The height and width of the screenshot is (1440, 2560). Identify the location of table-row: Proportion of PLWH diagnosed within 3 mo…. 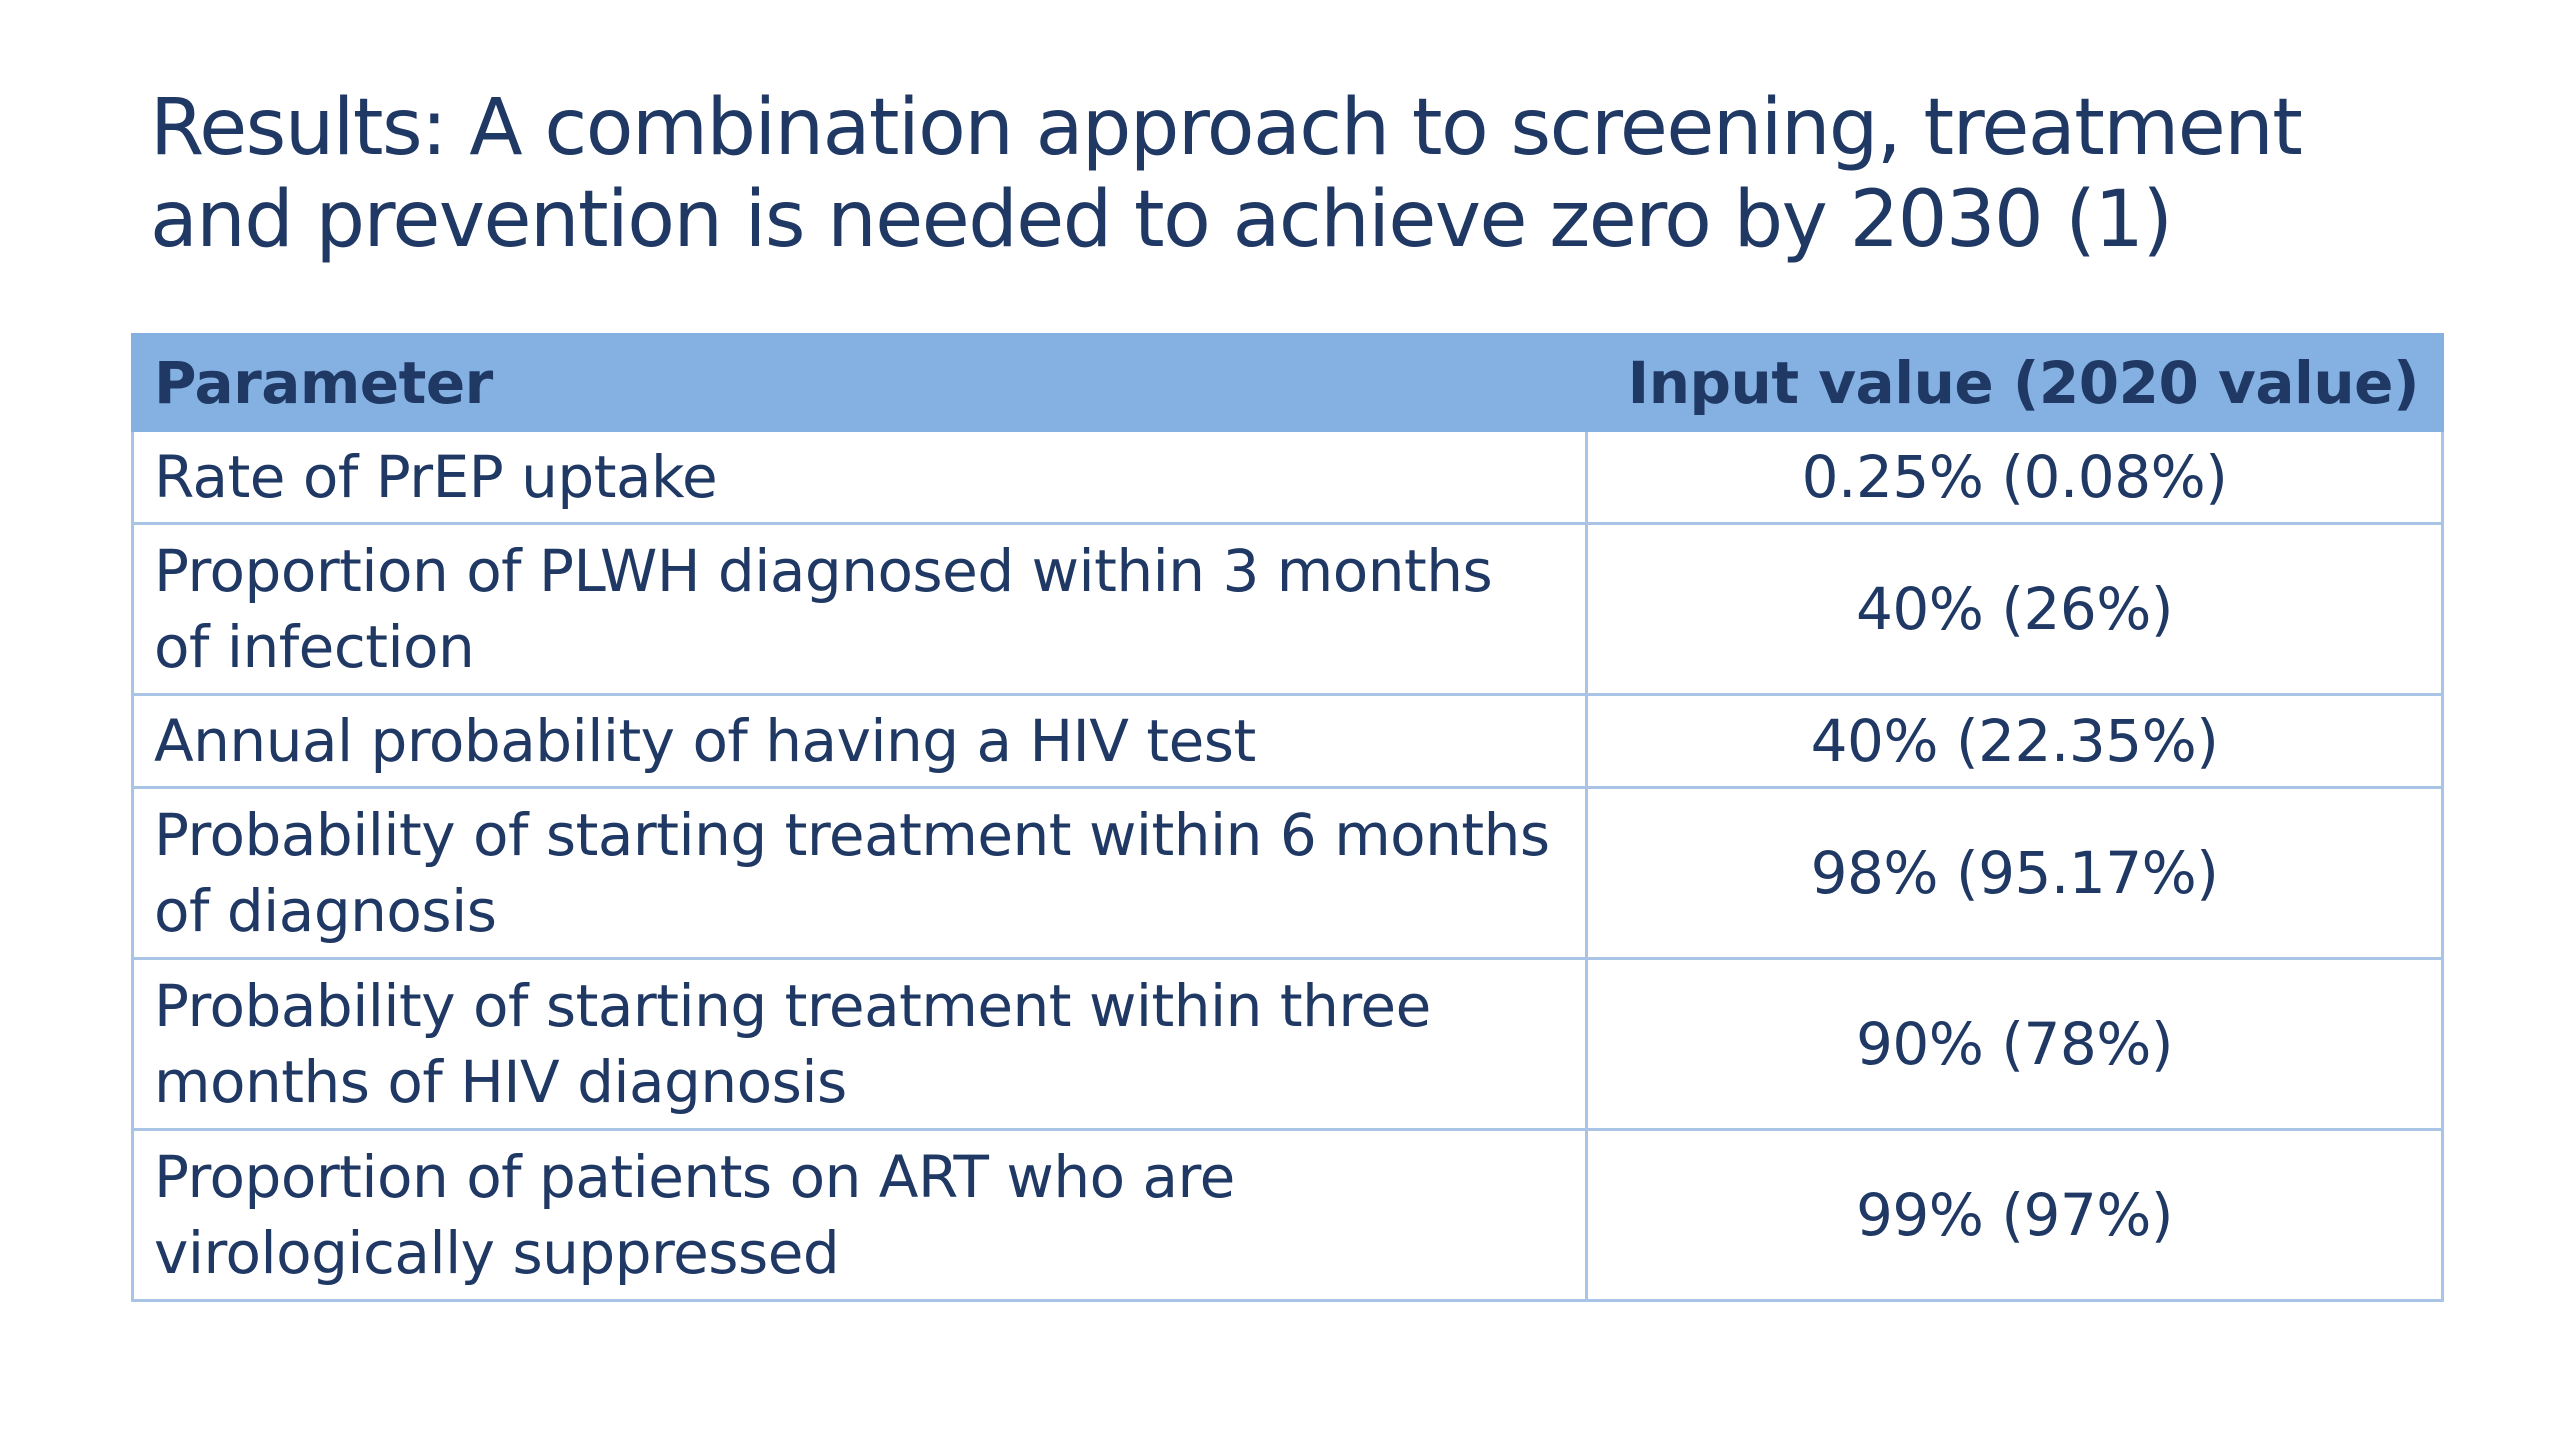
(1287, 609).